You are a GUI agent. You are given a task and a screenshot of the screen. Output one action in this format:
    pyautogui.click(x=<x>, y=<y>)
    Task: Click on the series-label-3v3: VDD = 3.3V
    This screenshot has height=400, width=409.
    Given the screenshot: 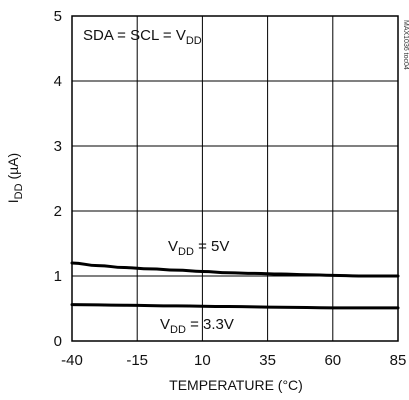 What is the action you would take?
    pyautogui.click(x=197, y=326)
    